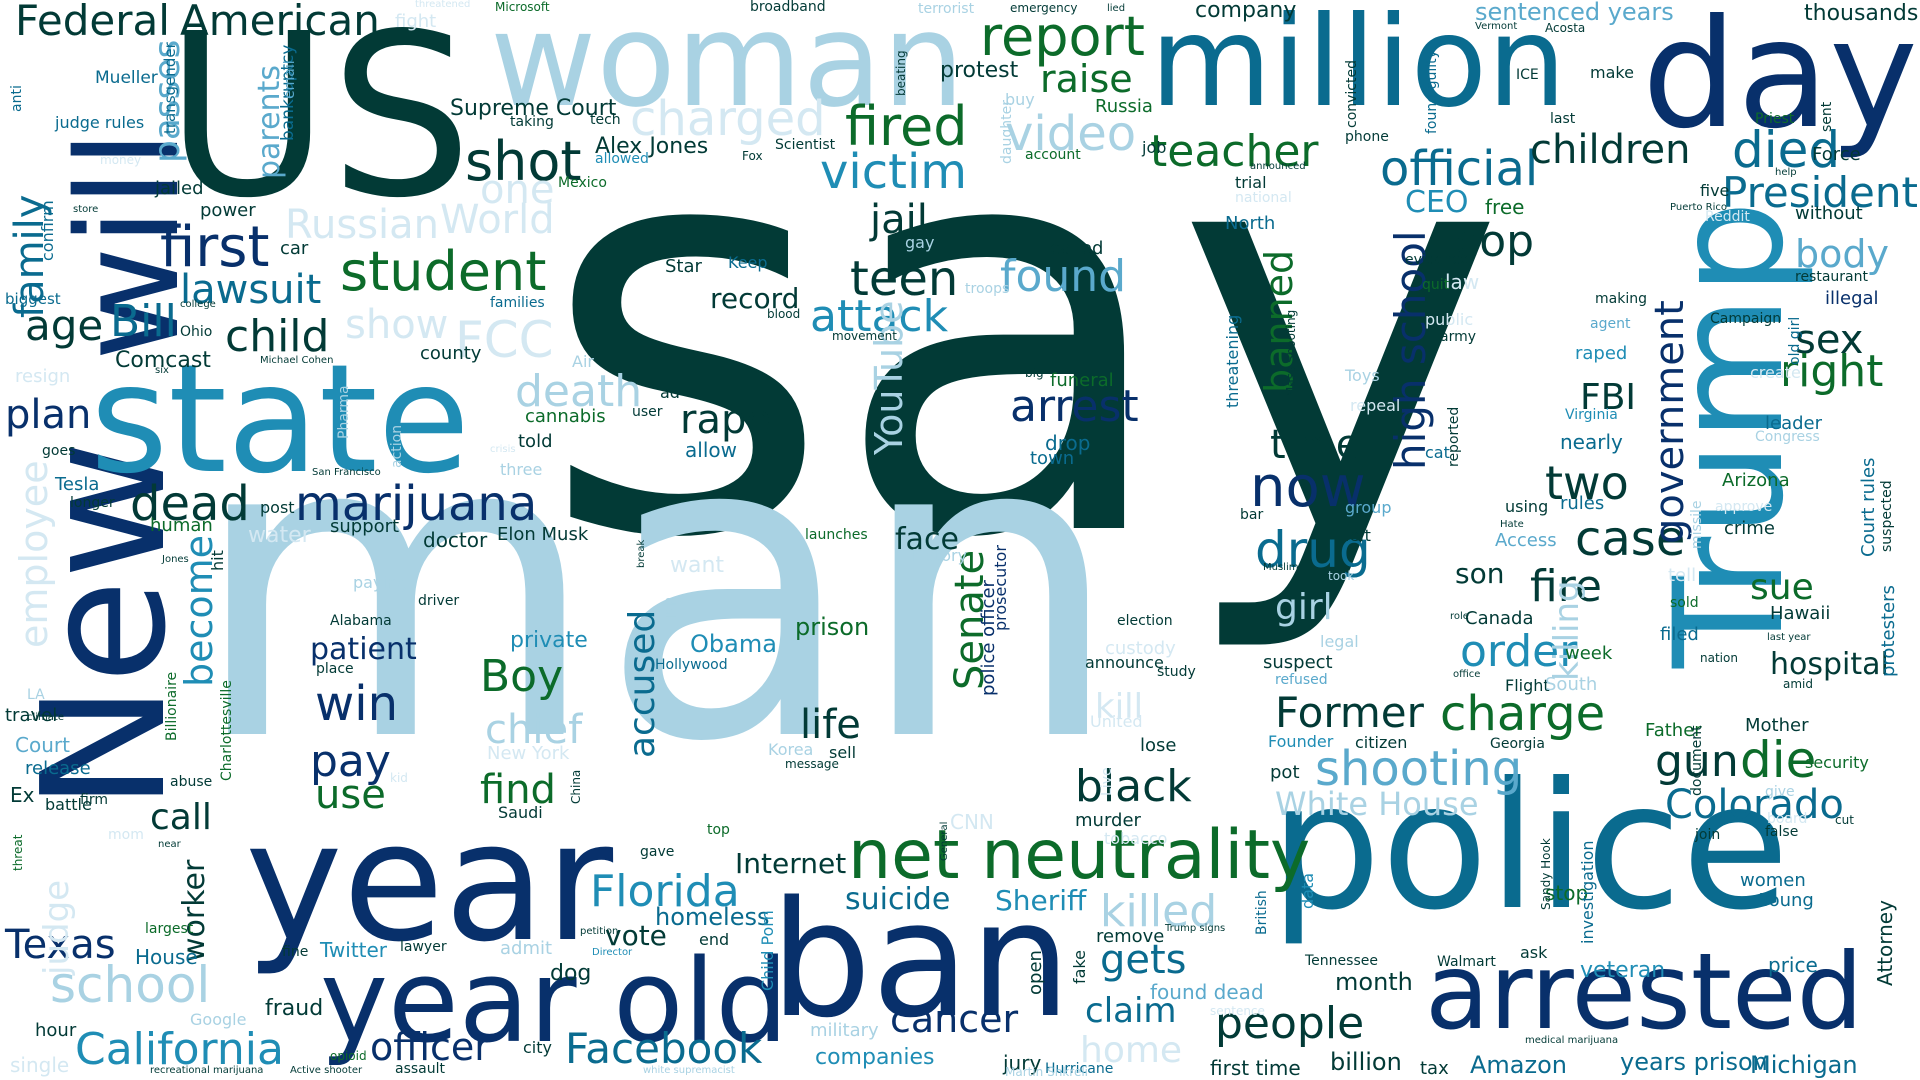 Image resolution: width=1920 pixels, height=1080 pixels. Describe the element at coordinates (399, 778) in the screenshot. I see `word-kid: kid` at that location.